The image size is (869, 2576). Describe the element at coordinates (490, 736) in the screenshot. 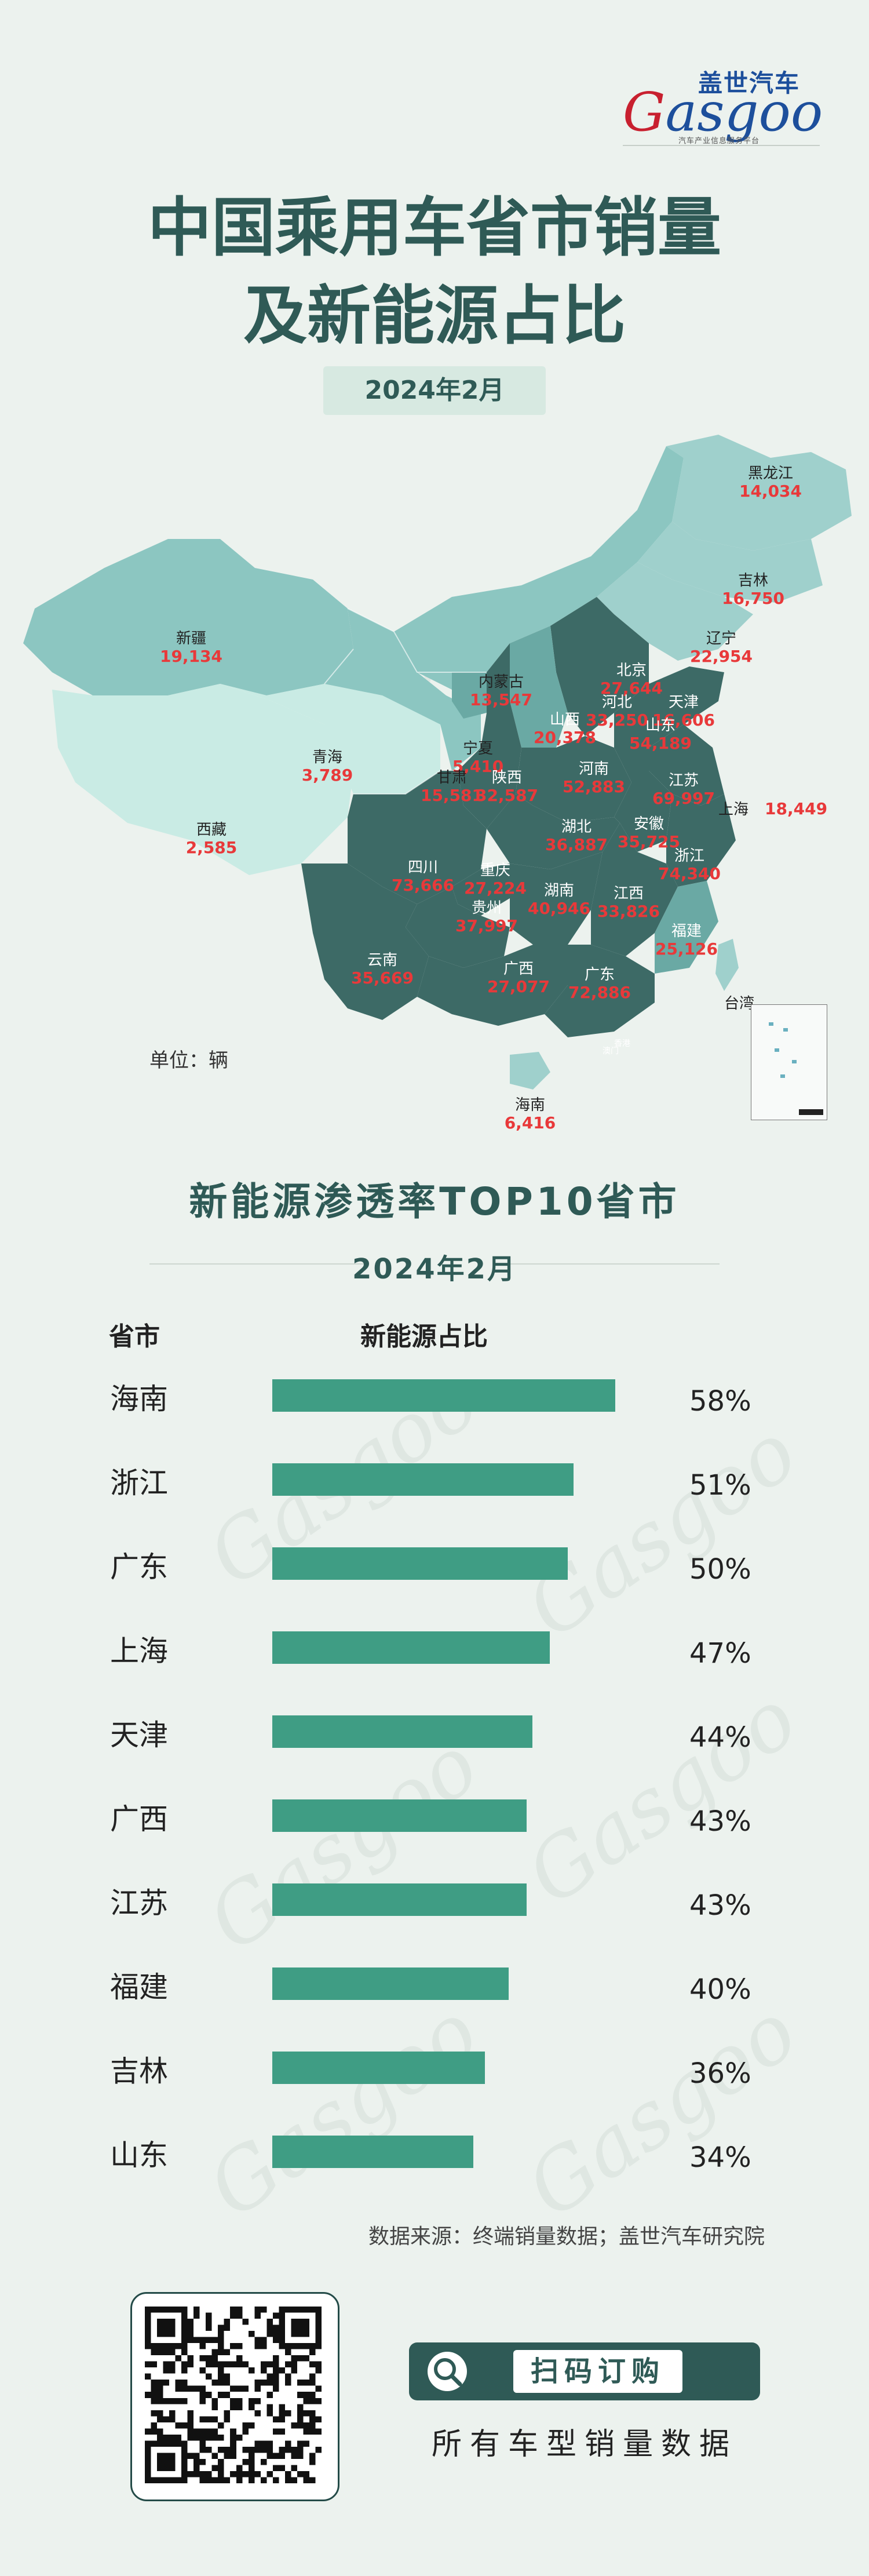

I see `region-shape-shaanxi` at that location.